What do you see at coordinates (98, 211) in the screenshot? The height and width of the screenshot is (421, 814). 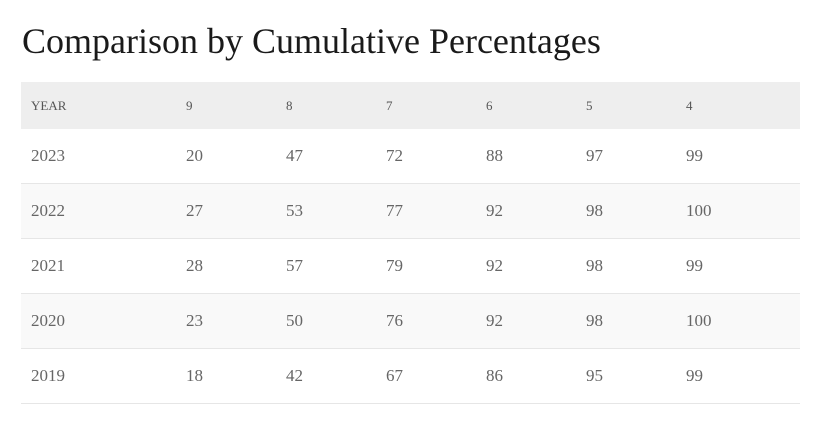 I see `year-cell: 2022` at bounding box center [98, 211].